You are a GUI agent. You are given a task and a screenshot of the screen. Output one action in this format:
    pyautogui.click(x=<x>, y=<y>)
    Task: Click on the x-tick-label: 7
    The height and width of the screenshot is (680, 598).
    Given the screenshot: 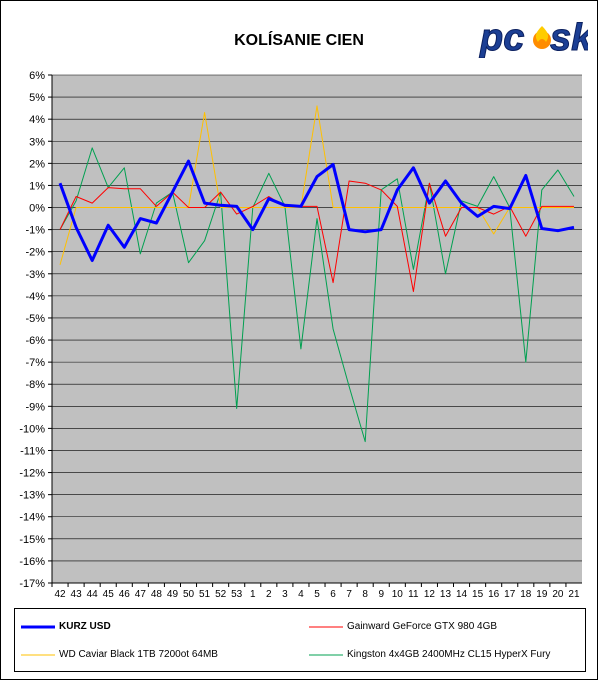 What is the action you would take?
    pyautogui.click(x=349, y=594)
    